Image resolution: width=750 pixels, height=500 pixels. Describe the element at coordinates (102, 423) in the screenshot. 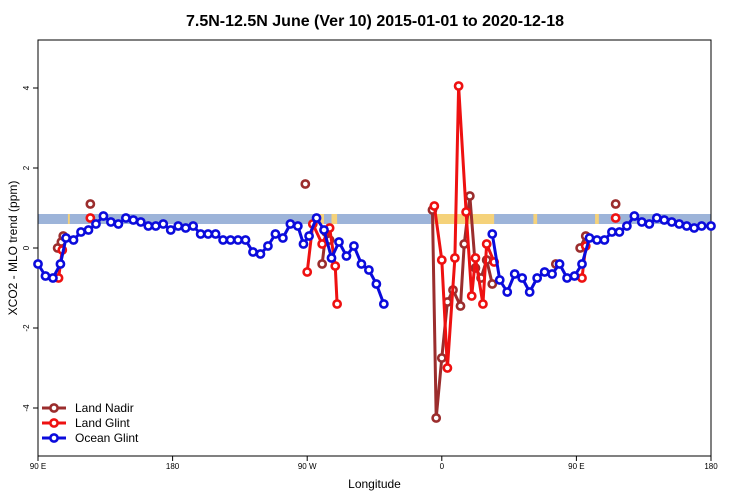

I see `legend-label: Land Glint` at that location.